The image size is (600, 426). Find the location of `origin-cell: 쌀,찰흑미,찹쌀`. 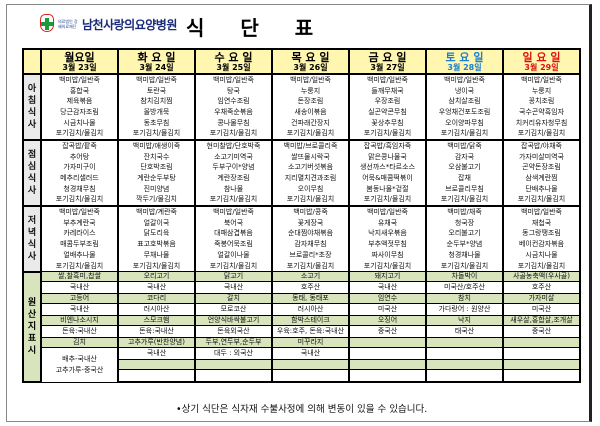

origin-cell: 쌀,찰흑미,찹쌀 is located at coordinates (79, 277).